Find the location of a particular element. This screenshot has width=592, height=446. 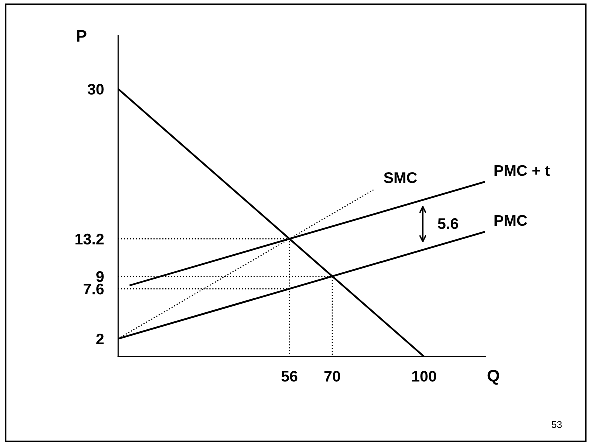

x-tick-label: 100 is located at coordinates (424, 376).